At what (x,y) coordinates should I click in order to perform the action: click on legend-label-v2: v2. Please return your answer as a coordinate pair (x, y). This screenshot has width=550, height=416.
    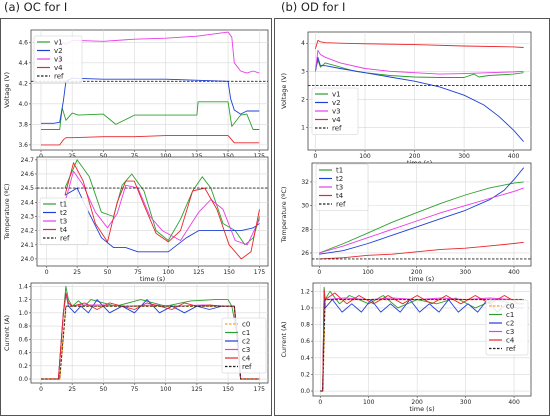
    Looking at the image, I should click on (336, 103).